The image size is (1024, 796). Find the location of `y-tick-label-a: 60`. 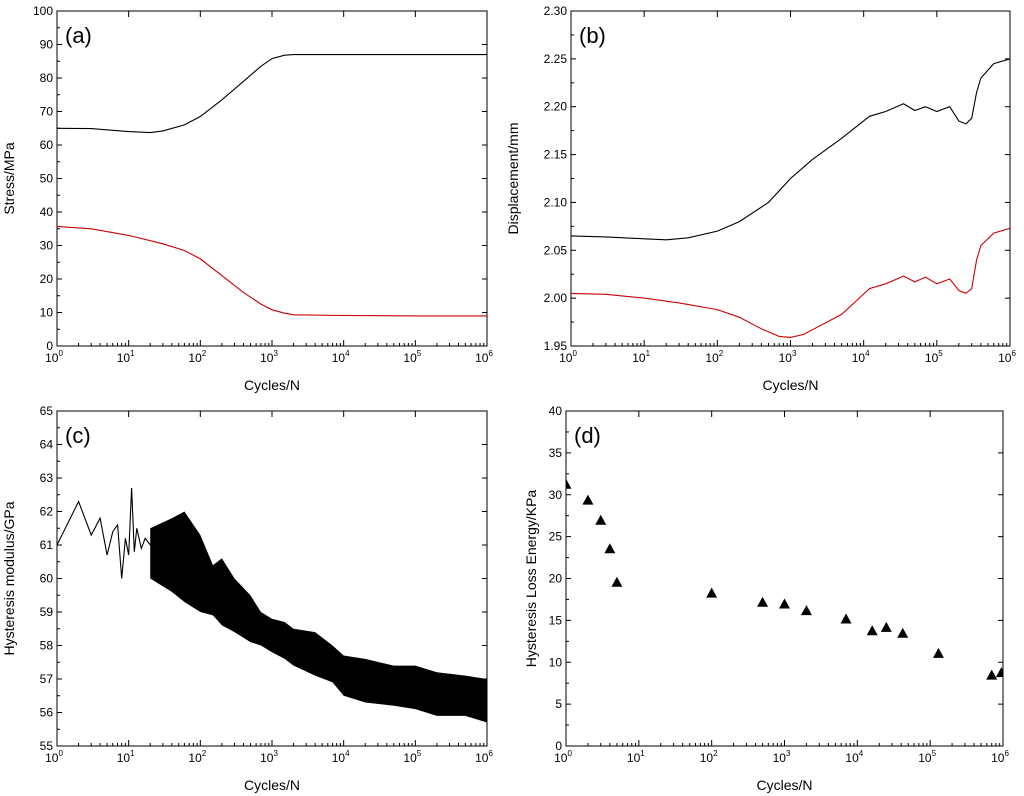

y-tick-label-a: 60 is located at coordinates (47, 145).